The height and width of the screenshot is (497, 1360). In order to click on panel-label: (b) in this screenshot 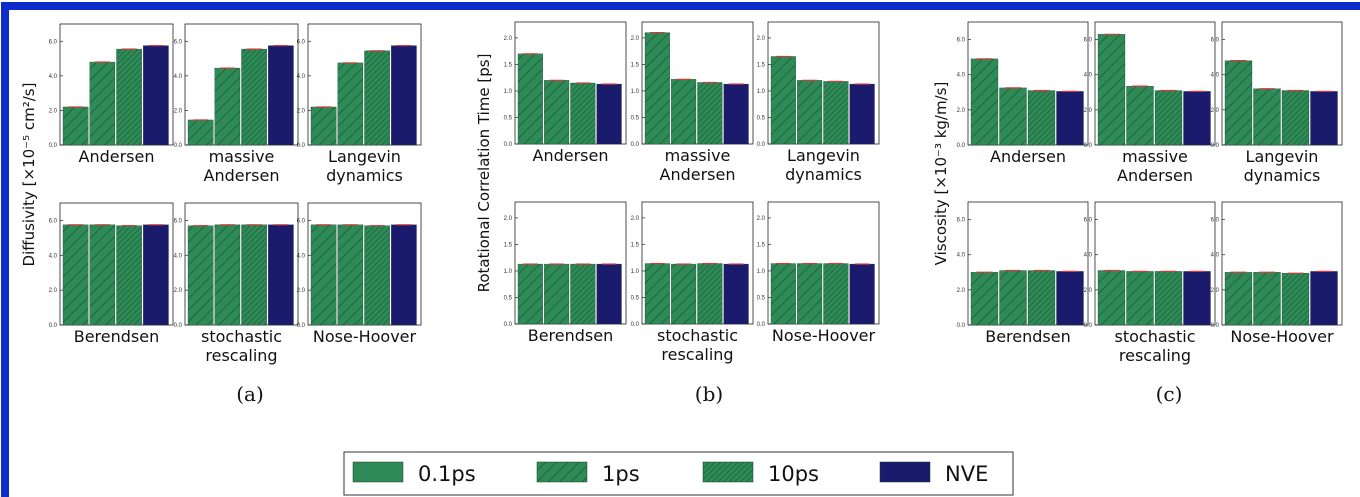, I will do `click(709, 394)`.